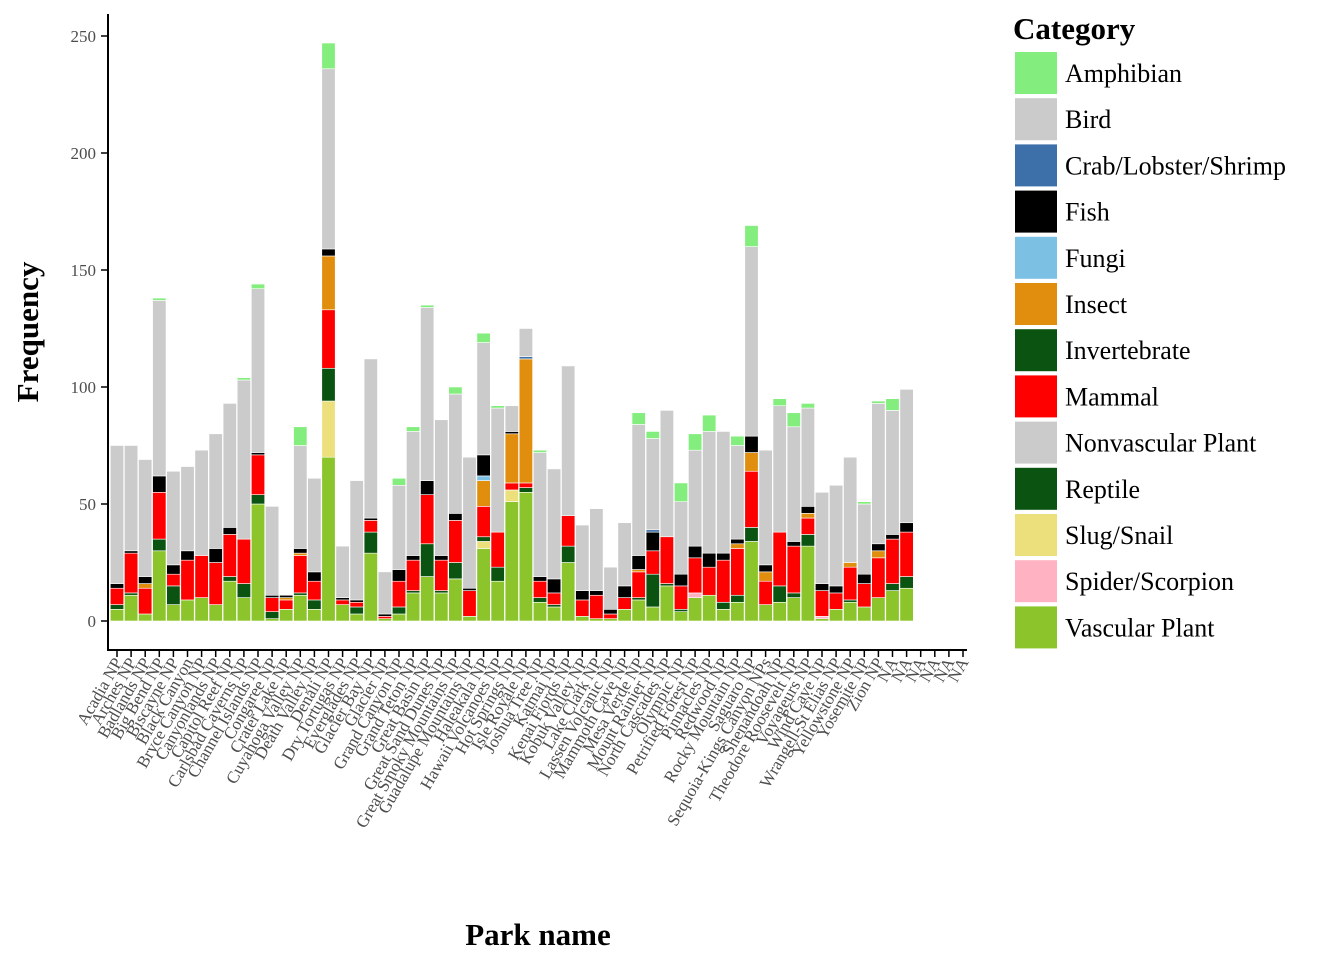  What do you see at coordinates (1074, 28) in the screenshot?
I see `legend-title: Category` at bounding box center [1074, 28].